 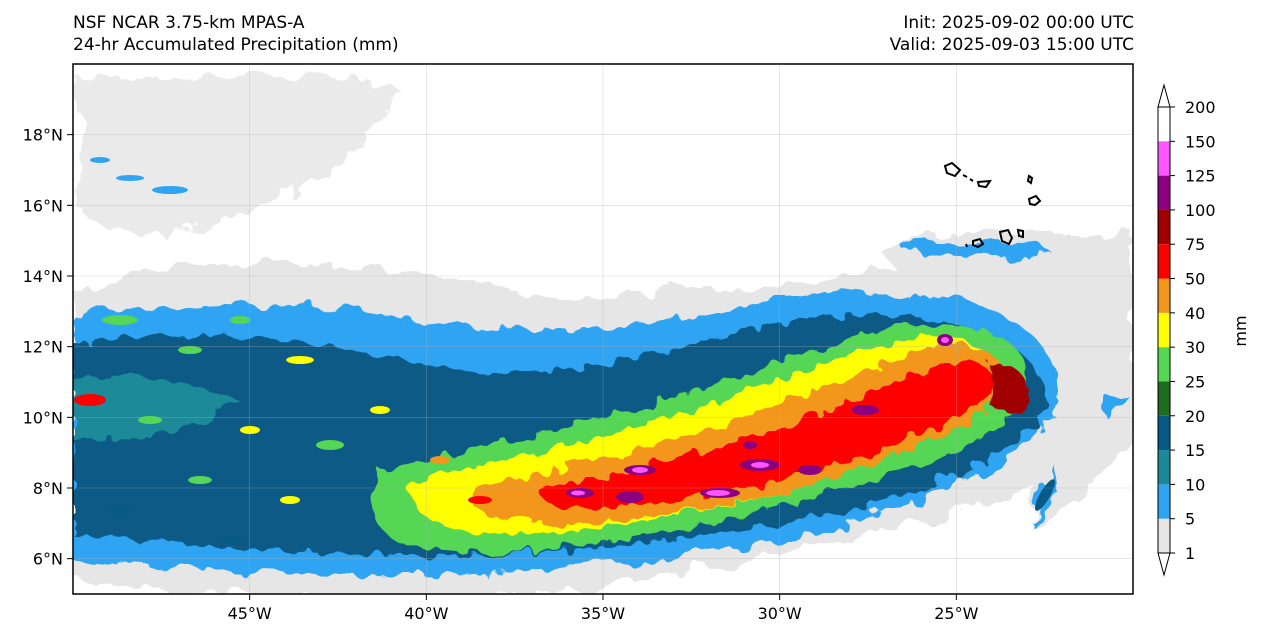 What do you see at coordinates (1195, 416) in the screenshot?
I see `colorbar-tick-label: 20` at bounding box center [1195, 416].